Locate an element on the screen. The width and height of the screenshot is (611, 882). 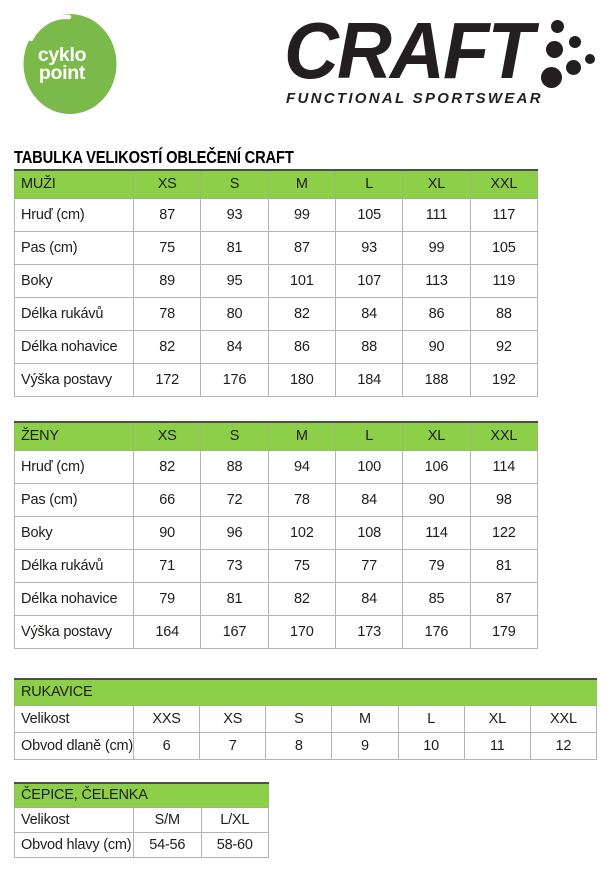
value-cell: 179 is located at coordinates (504, 631).